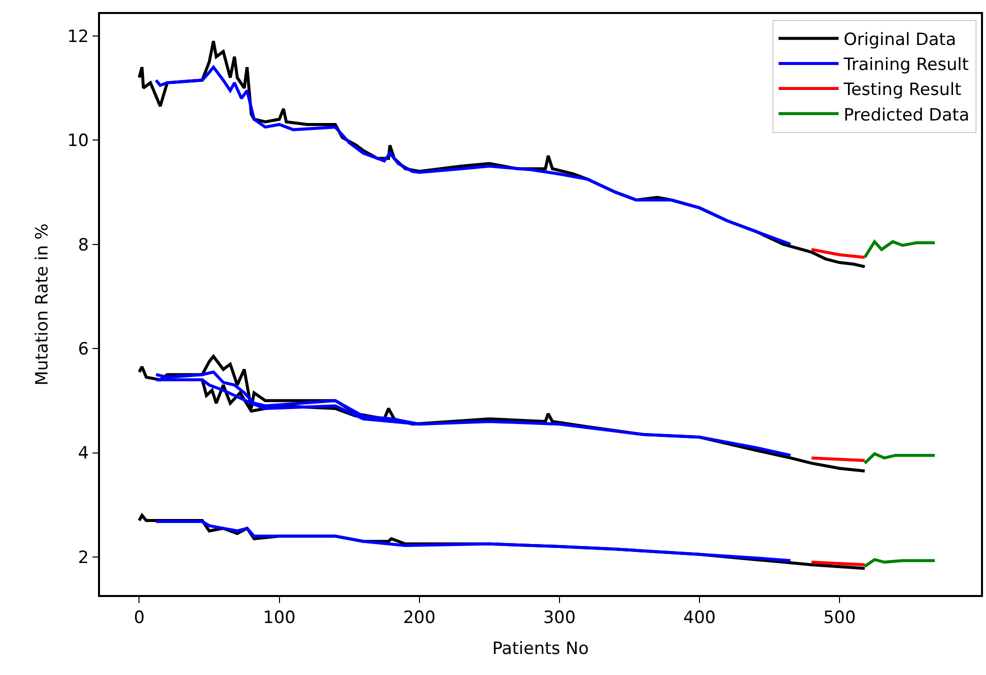 The height and width of the screenshot is (675, 986). Describe the element at coordinates (139, 618) in the screenshot. I see `x-tick-label: 0` at that location.